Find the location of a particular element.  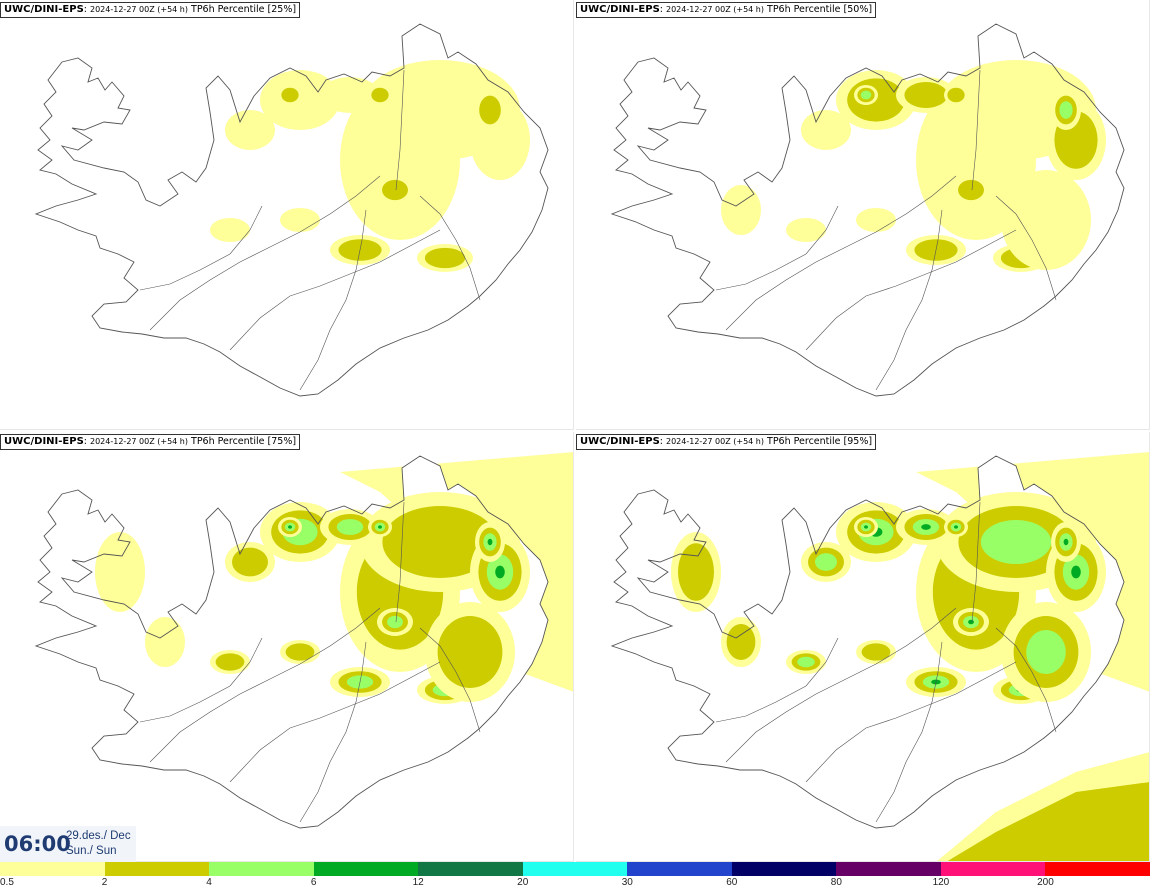

legend-labels: 0.5 2 4 6 12 20 30 60 80 120 200 is located at coordinates (575, 884).